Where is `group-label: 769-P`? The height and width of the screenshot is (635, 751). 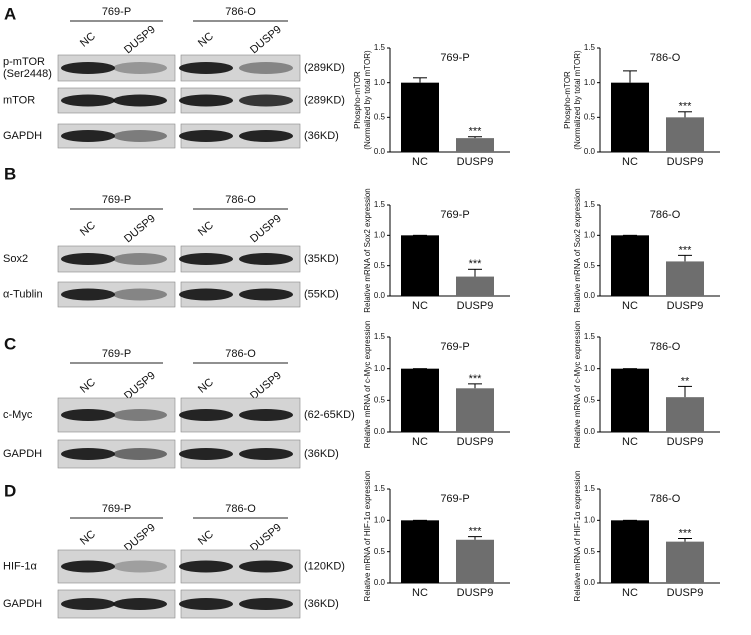 group-label: 769-P is located at coordinates (116, 200).